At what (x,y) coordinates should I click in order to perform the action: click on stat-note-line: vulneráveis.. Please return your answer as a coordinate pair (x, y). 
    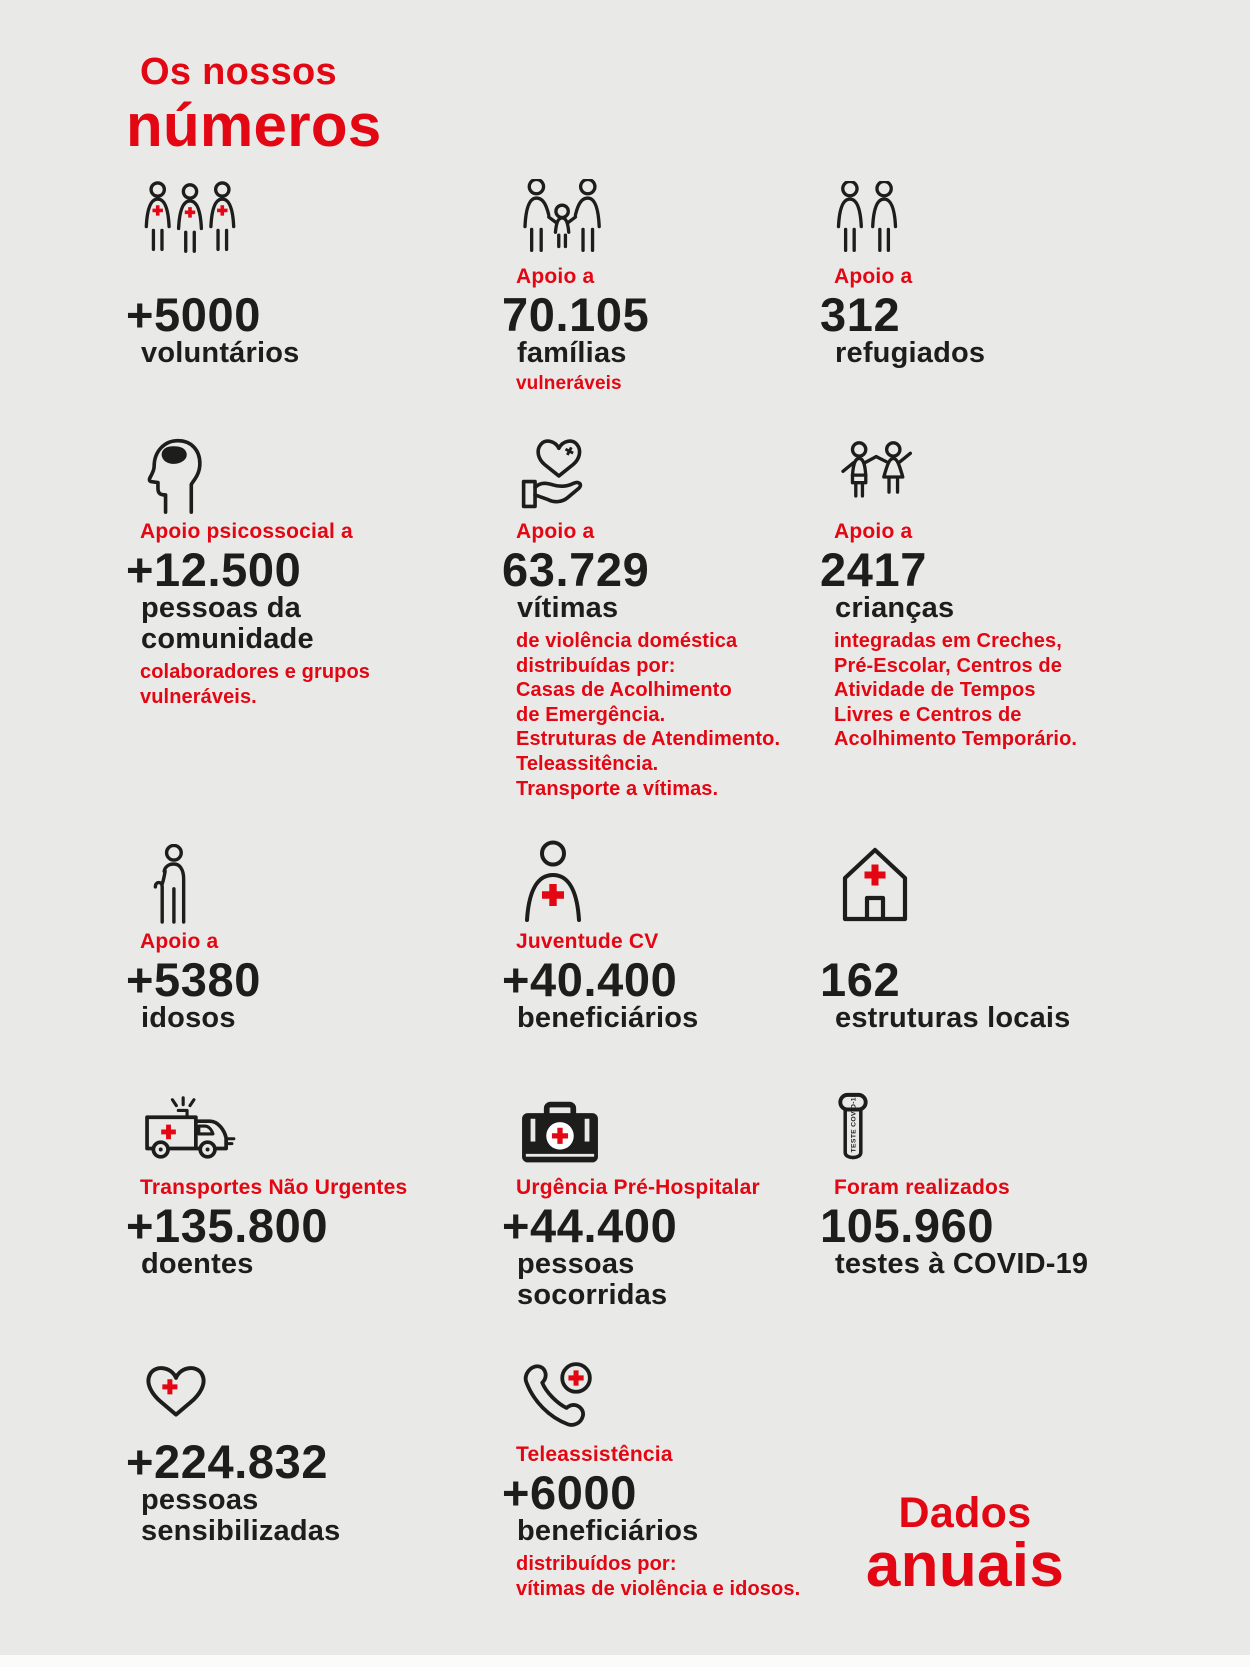
    Looking at the image, I should click on (198, 696).